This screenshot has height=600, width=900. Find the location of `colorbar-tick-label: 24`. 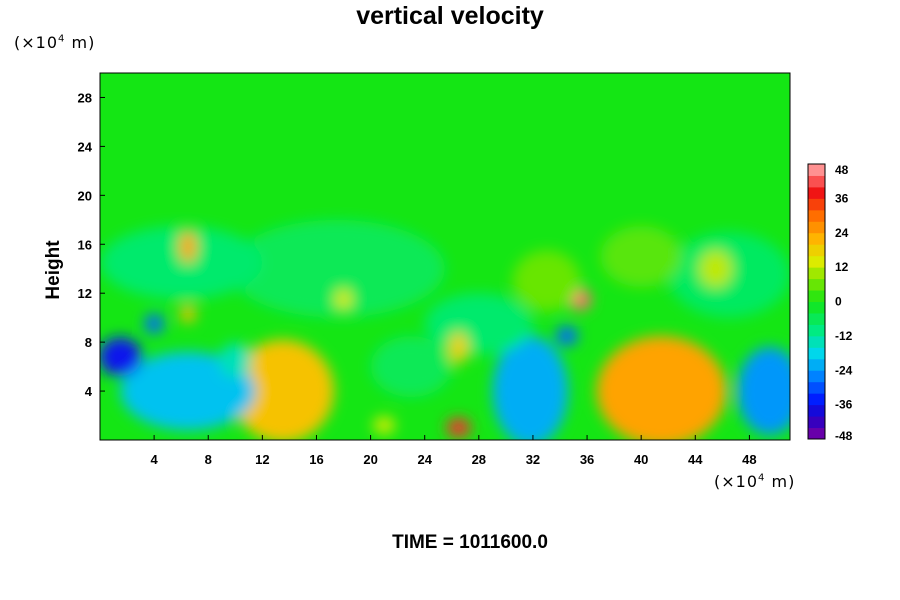

colorbar-tick-label: 24 is located at coordinates (842, 233).